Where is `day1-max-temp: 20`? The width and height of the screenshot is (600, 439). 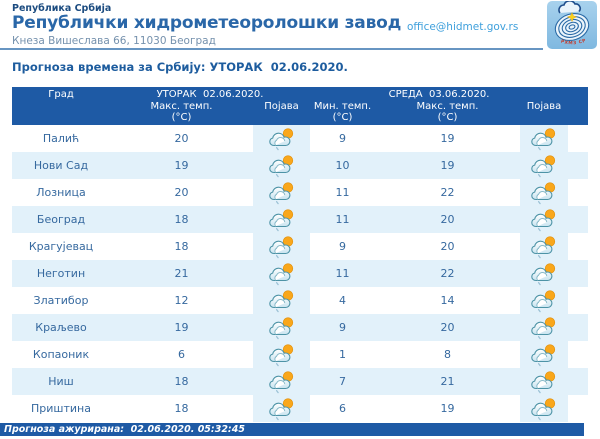 day1-max-temp: 20 is located at coordinates (181, 192).